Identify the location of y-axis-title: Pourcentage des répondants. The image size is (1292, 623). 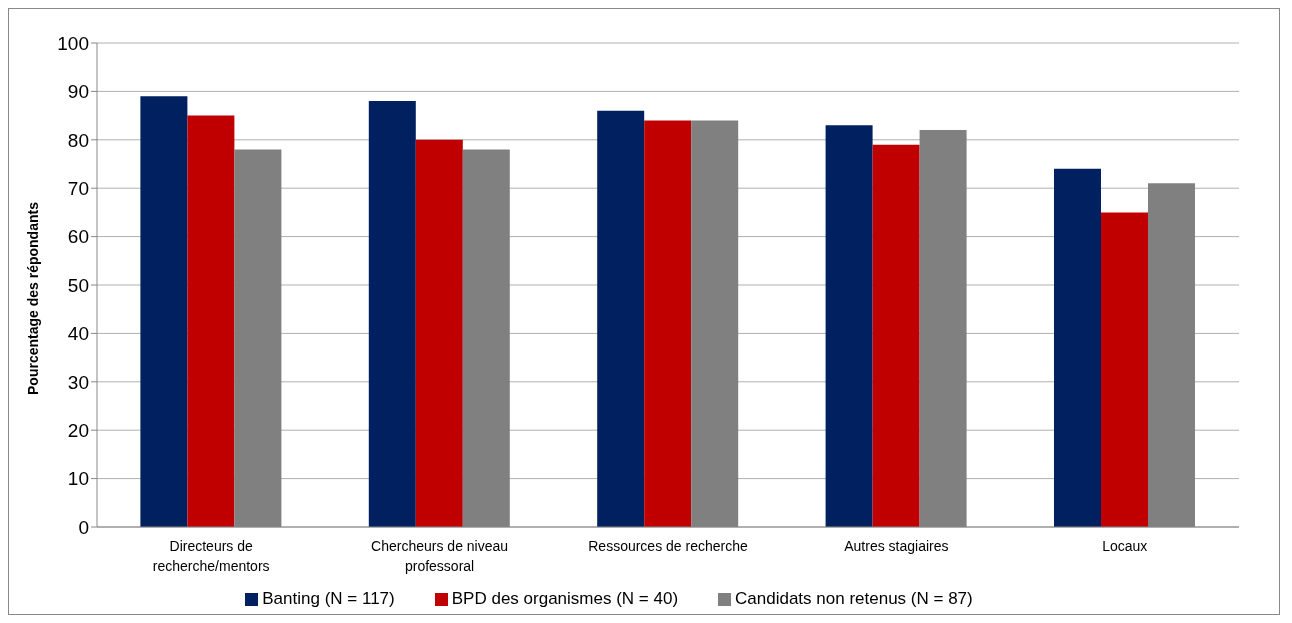
(32, 298).